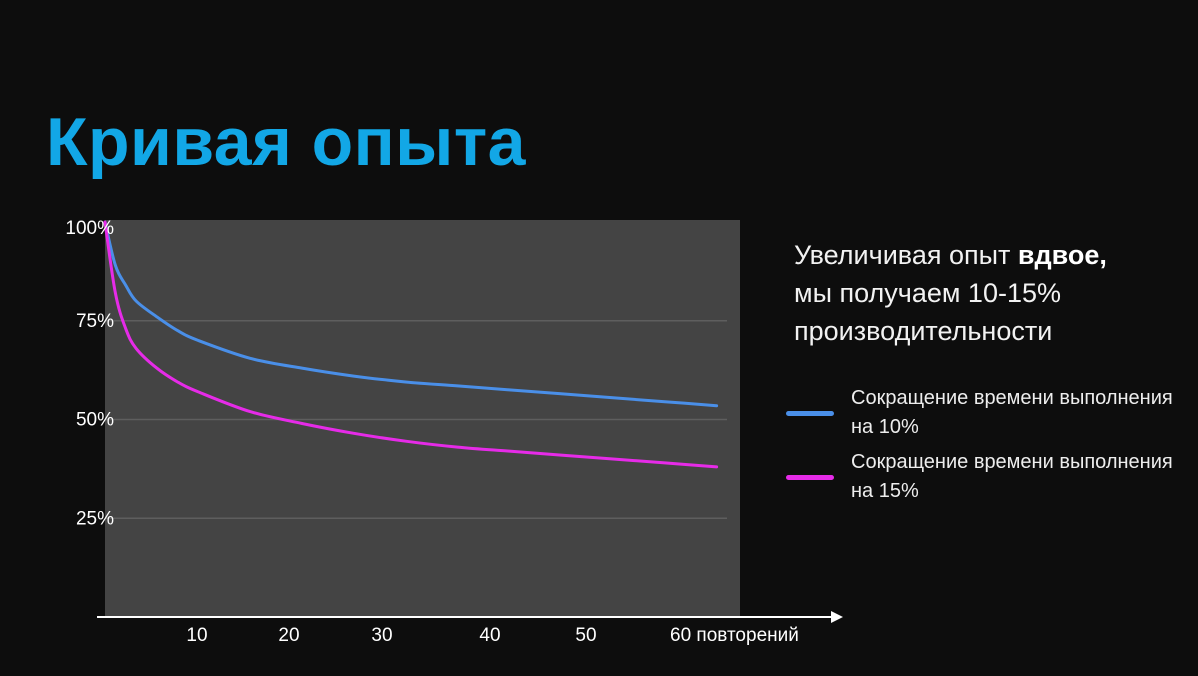  I want to click on legend-item-15: Сокращение времени выполнения на 15%, so click(986, 480).